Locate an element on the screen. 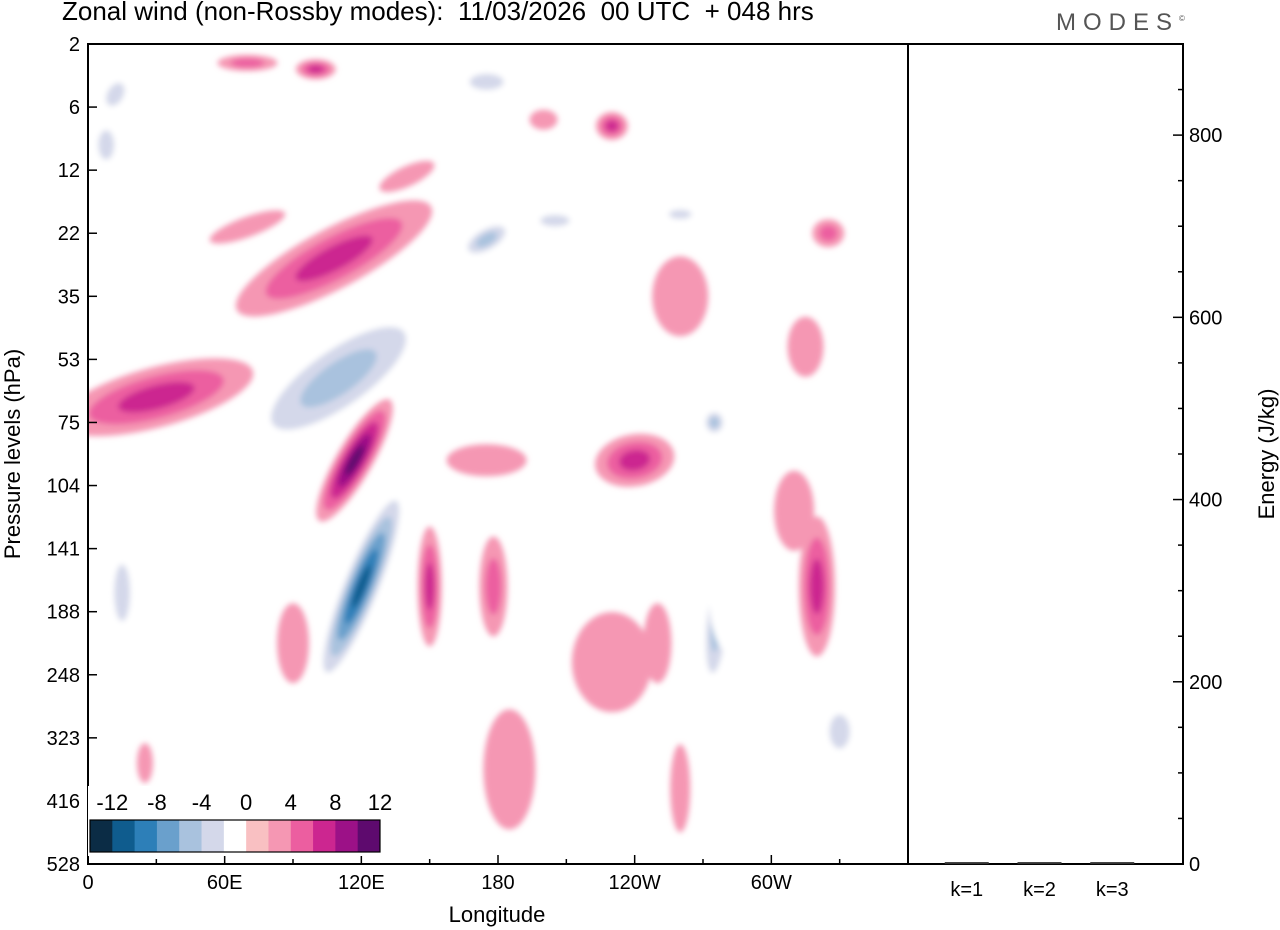  pressure-tick-label: 2 is located at coordinates (74, 45).